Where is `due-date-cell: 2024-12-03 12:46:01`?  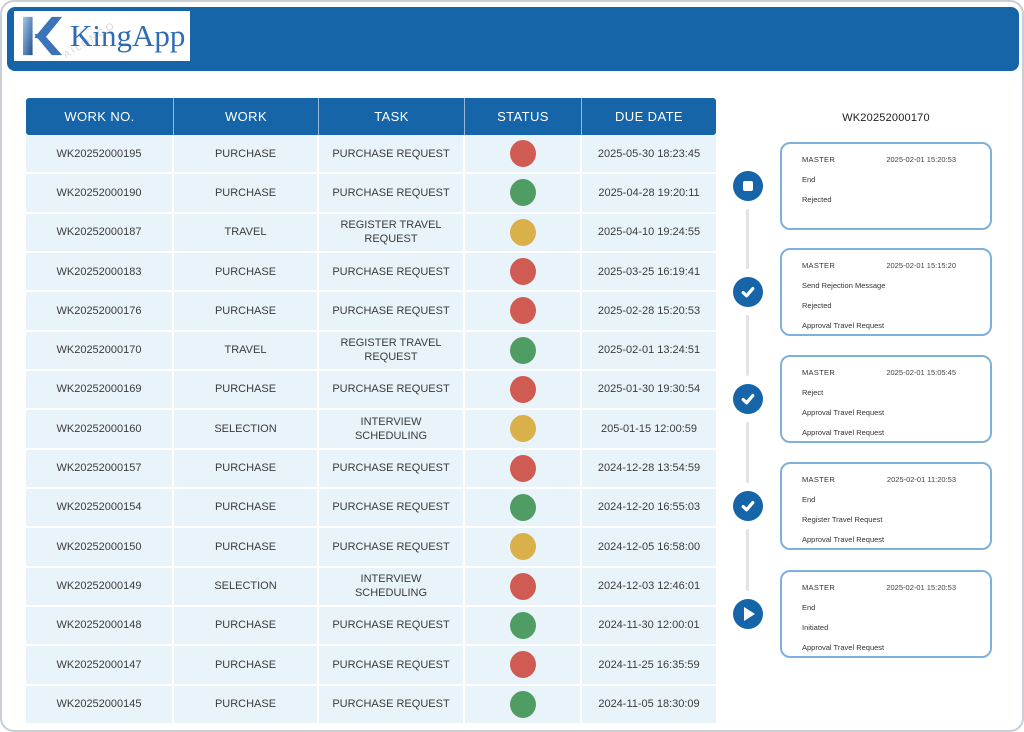 due-date-cell: 2024-12-03 12:46:01 is located at coordinates (649, 586).